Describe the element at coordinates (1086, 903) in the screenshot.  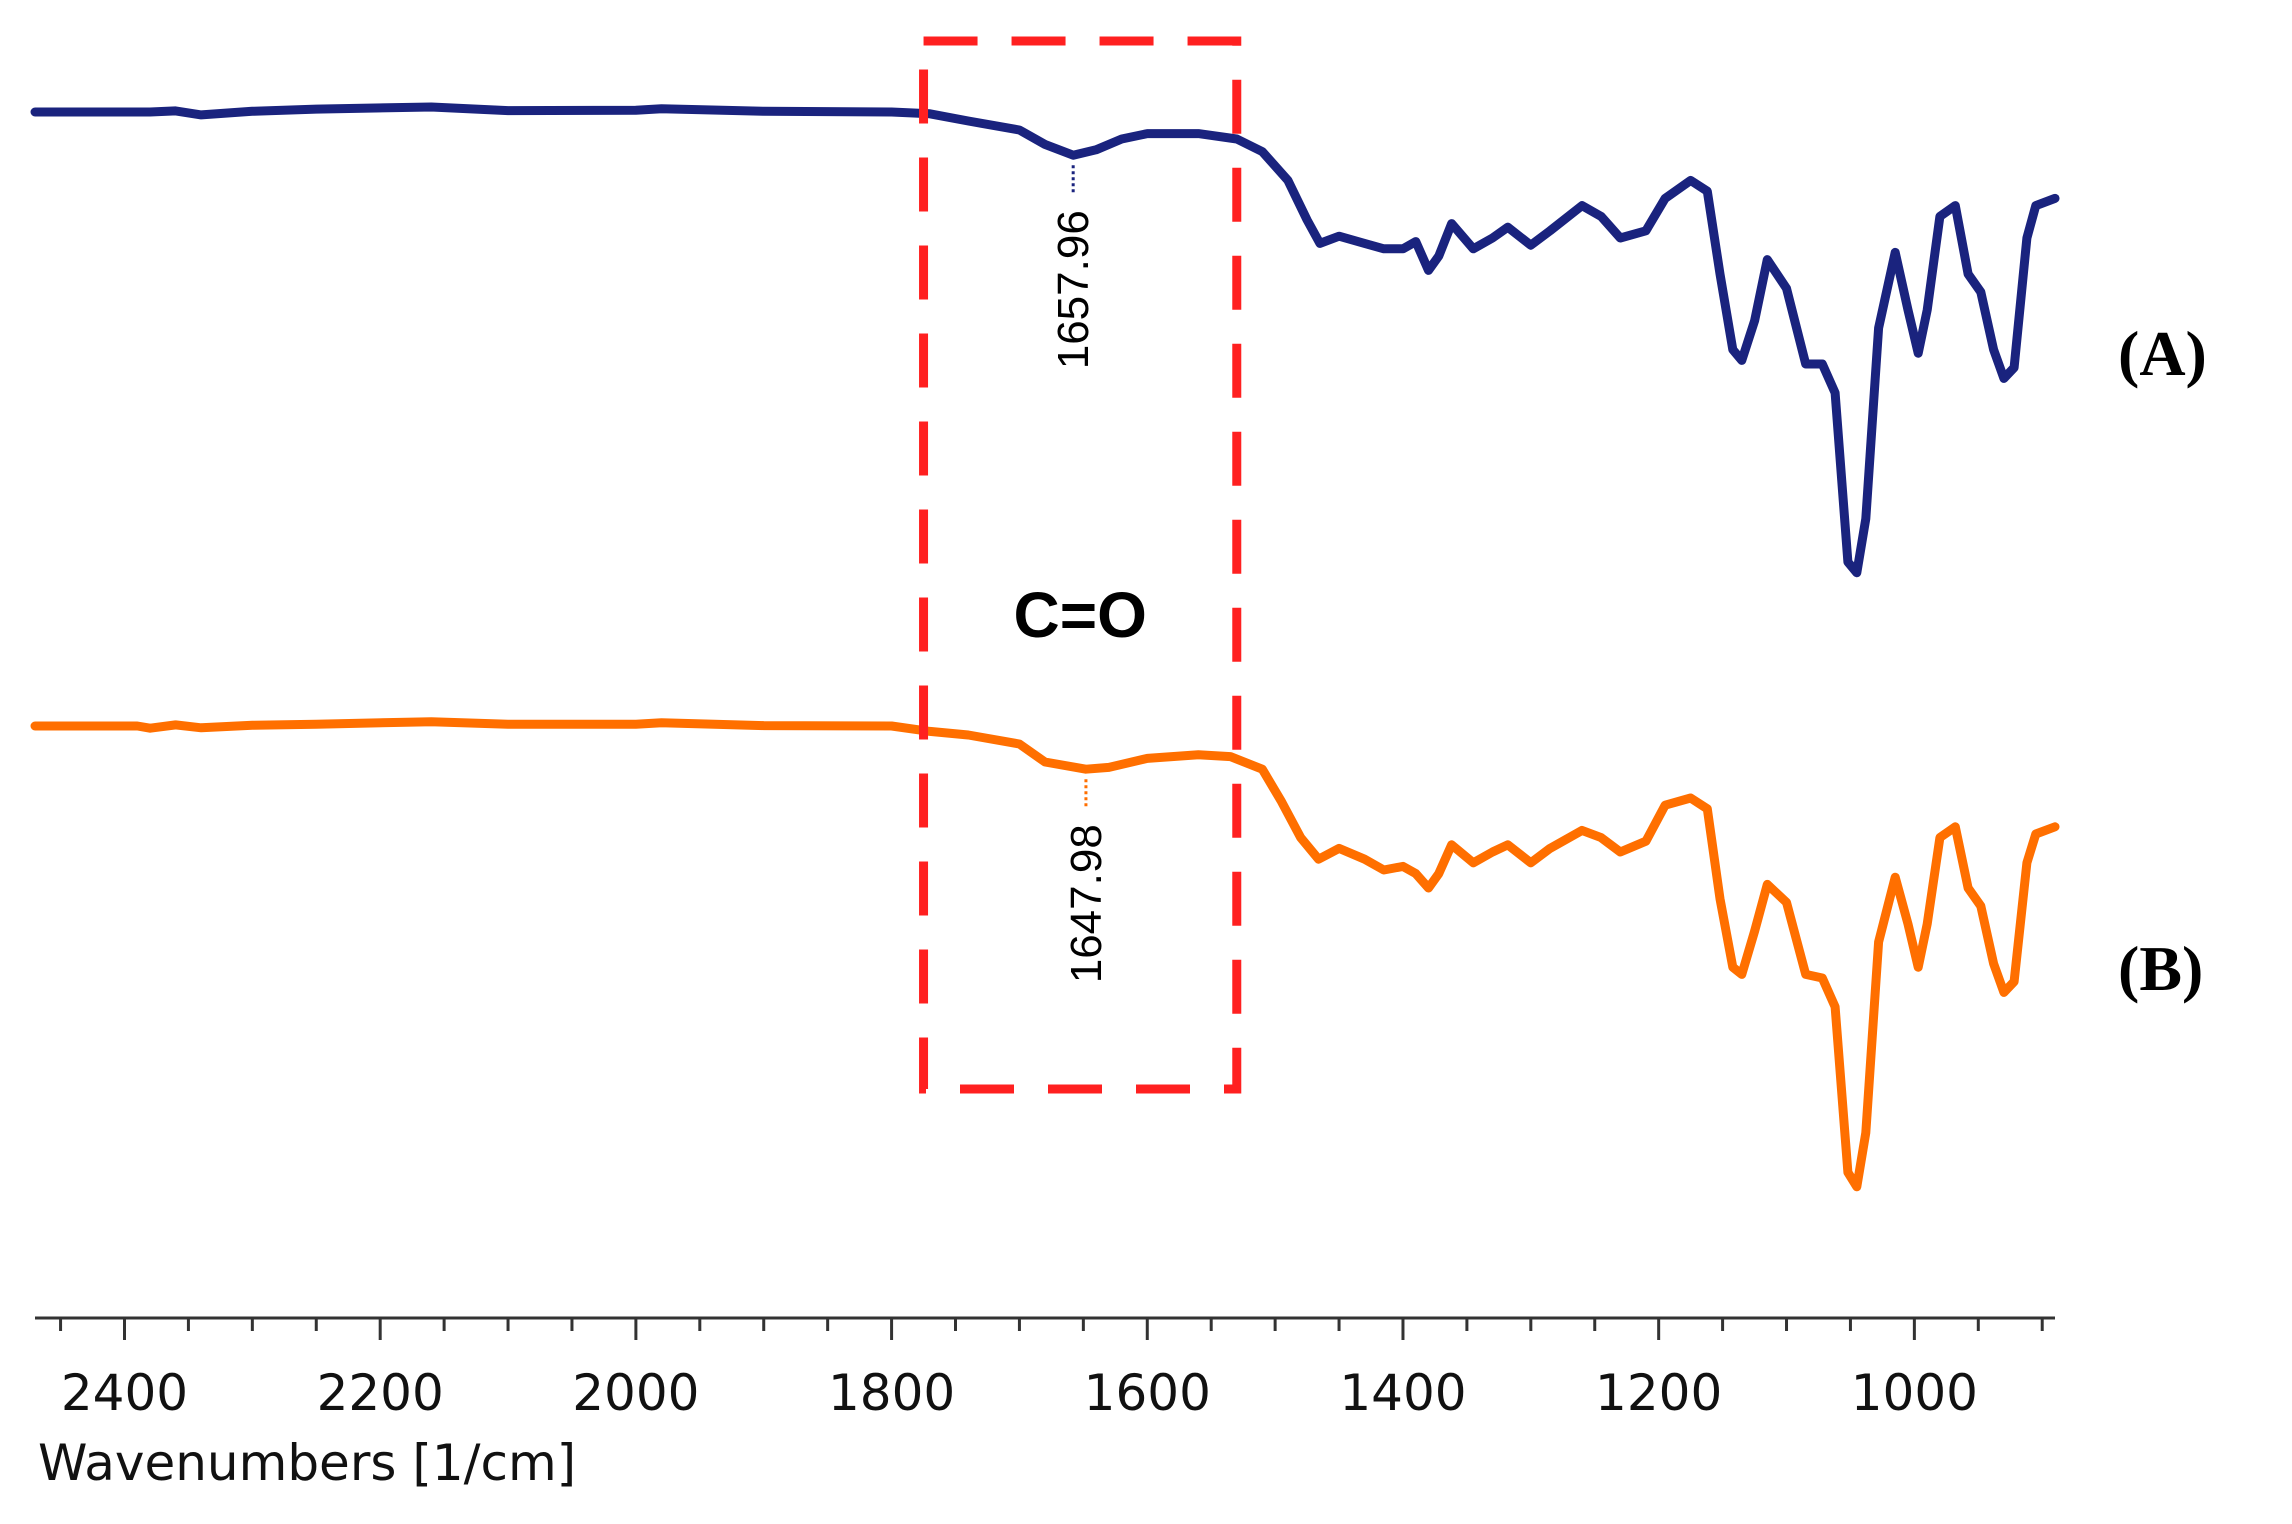
I see `peak-label-b: 1647.98` at that location.